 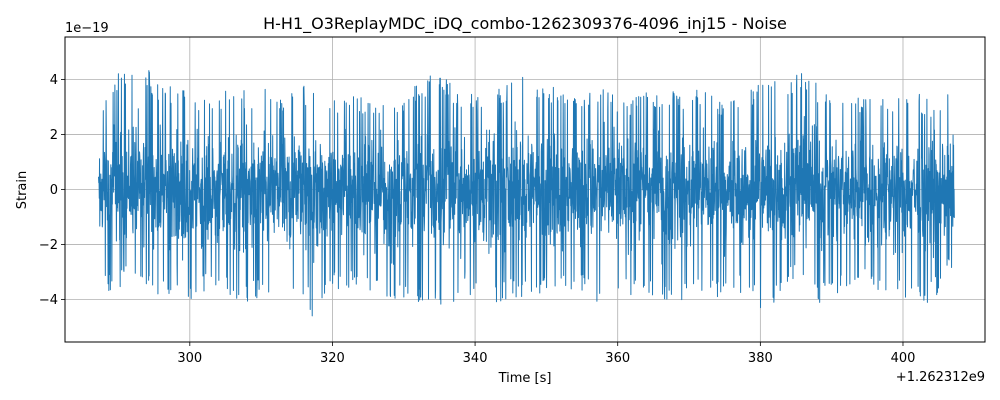 What do you see at coordinates (54, 135) in the screenshot?
I see `y-tick-label: 2` at bounding box center [54, 135].